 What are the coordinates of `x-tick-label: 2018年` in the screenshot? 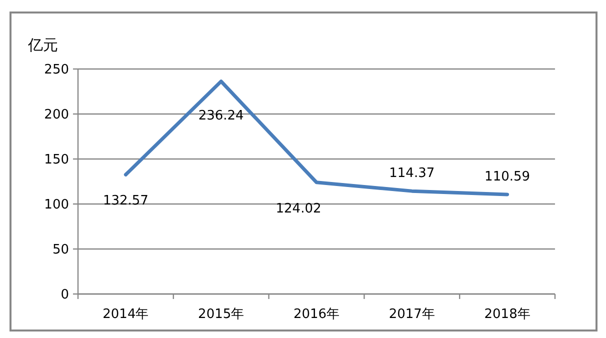 It's located at (507, 314).